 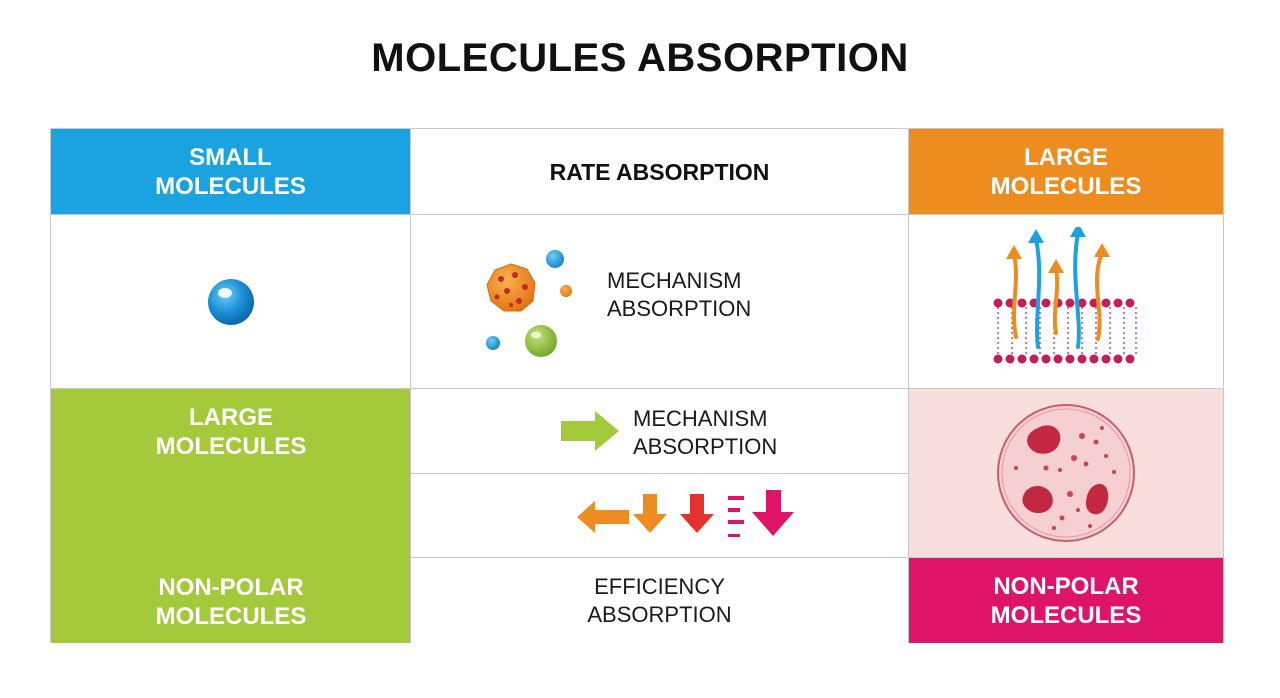 I want to click on efficiency-cell: EFFICIENCY ABSORPTION, so click(x=660, y=600).